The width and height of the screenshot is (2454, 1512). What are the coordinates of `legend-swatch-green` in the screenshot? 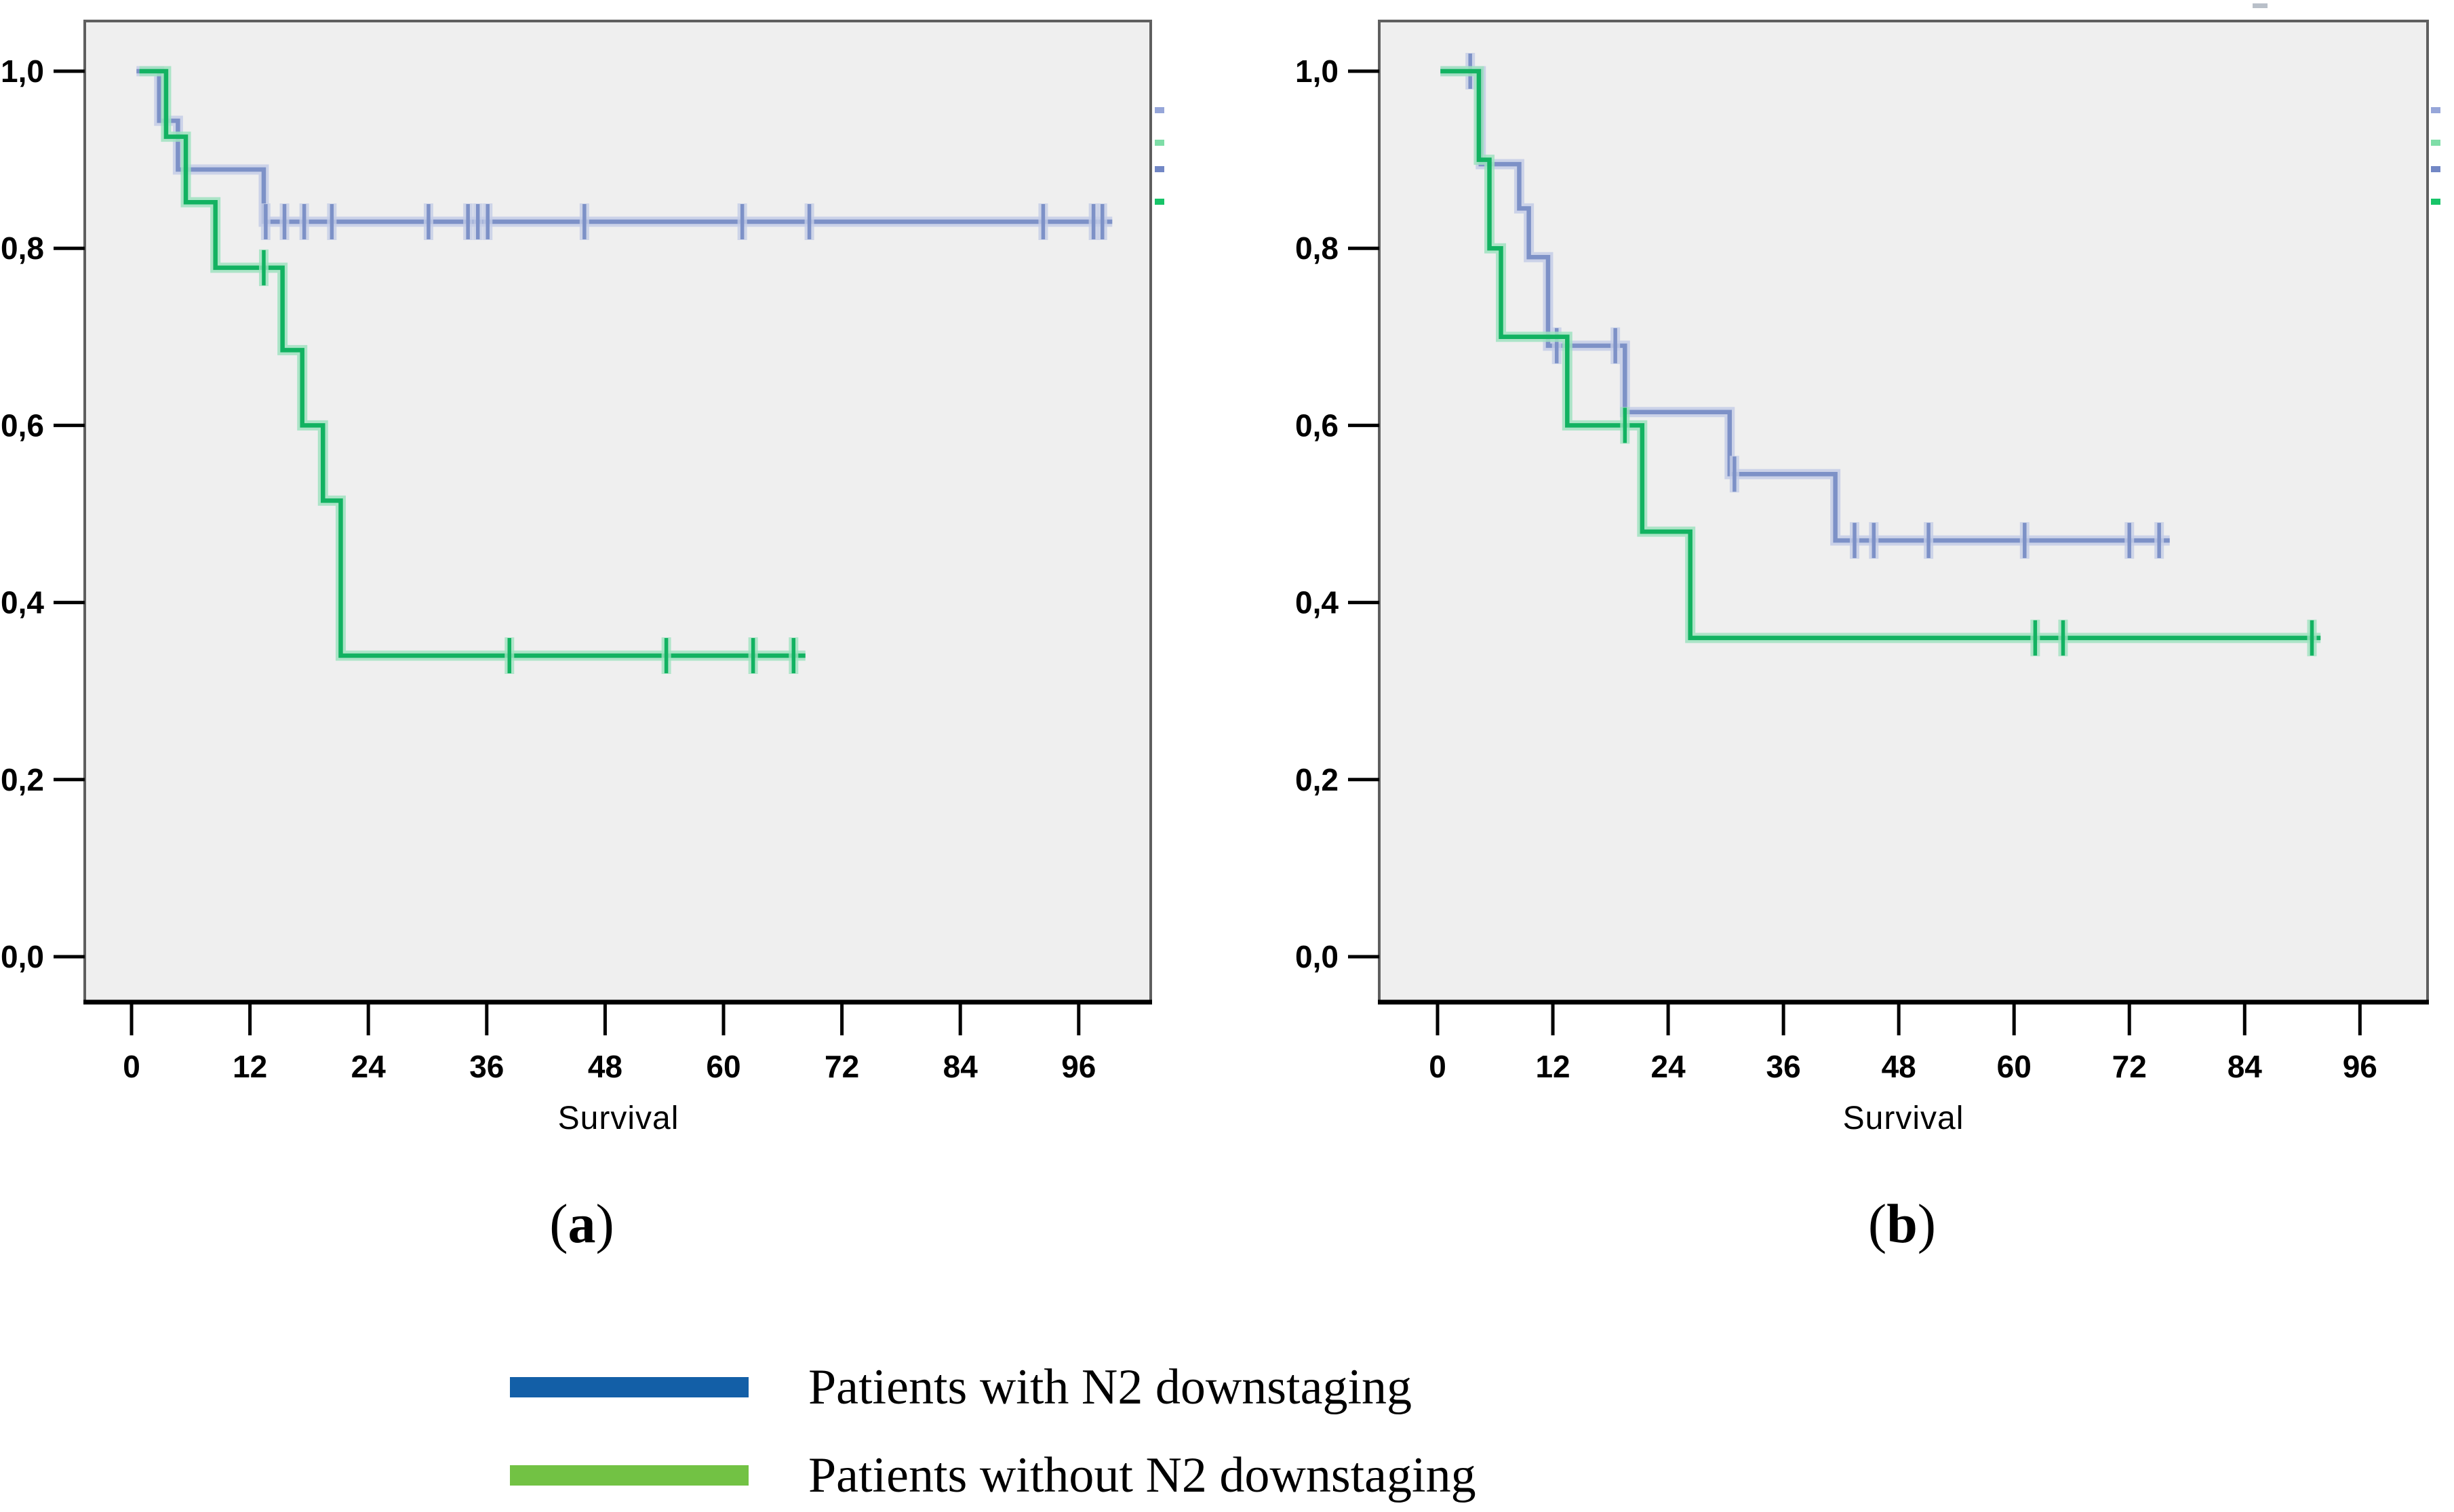 It's located at (629, 1475).